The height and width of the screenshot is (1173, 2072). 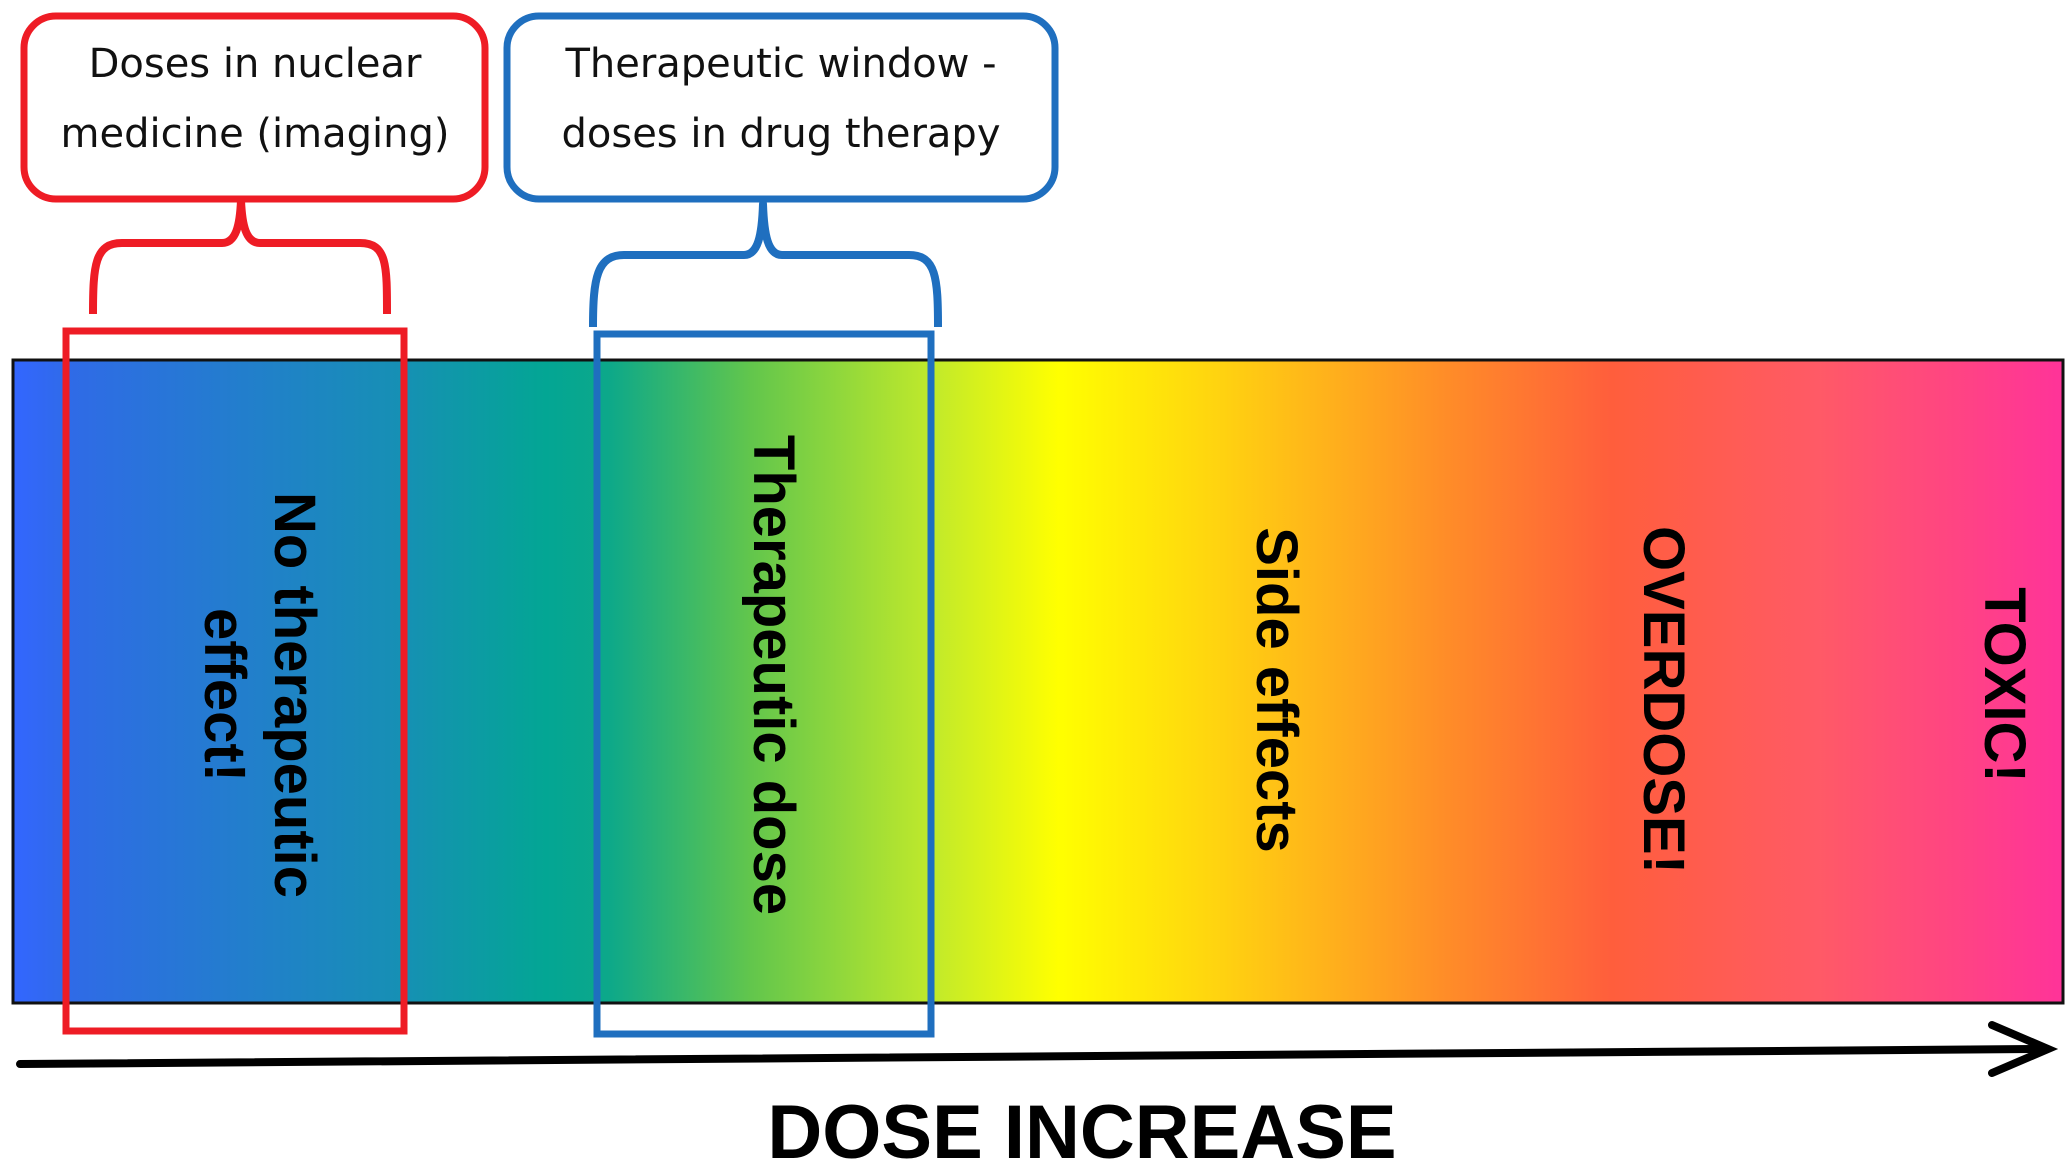 I want to click on imaging-range-box, so click(x=235, y=681).